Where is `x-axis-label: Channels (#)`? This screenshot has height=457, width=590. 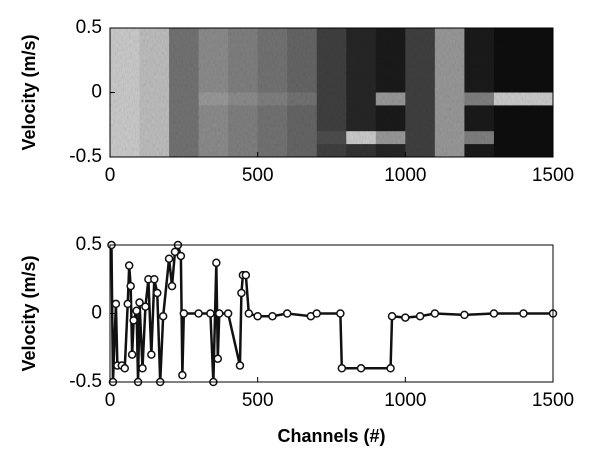
x-axis-label: Channels (#) is located at coordinates (331, 436).